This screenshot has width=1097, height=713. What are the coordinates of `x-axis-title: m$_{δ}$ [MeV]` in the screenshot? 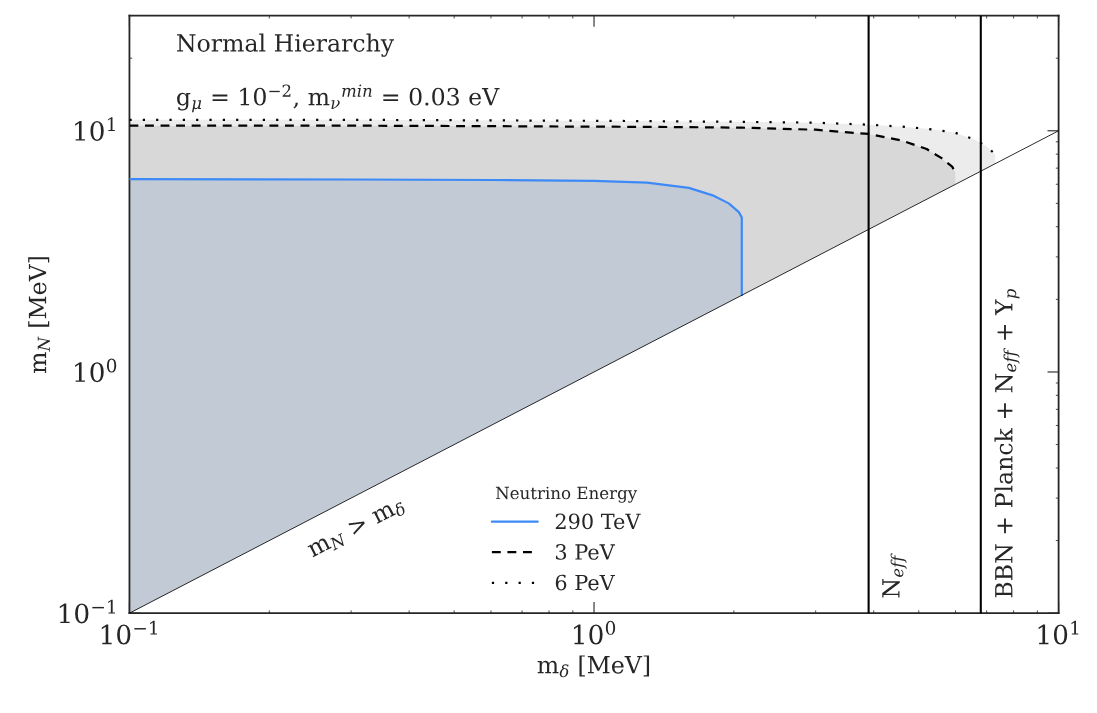 It's located at (593, 666).